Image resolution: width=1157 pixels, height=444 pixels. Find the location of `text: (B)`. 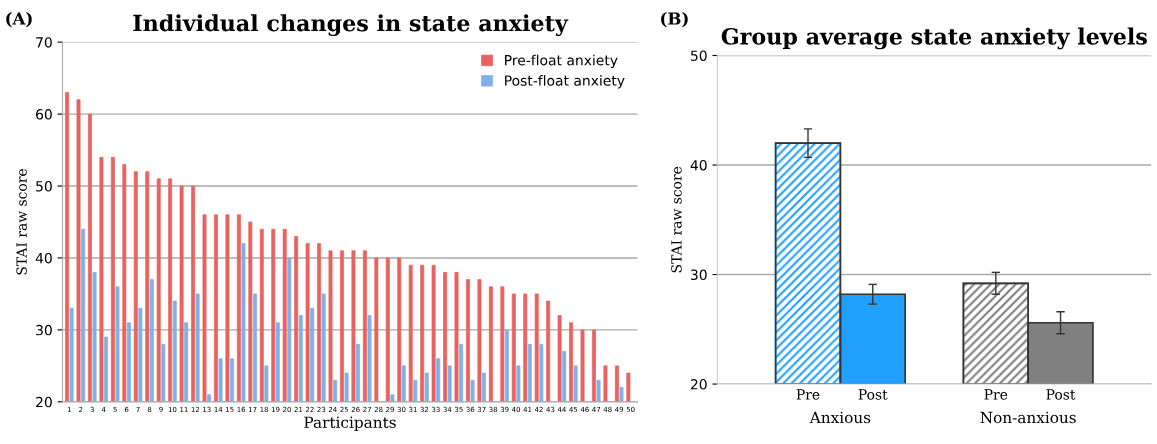

text: (B) is located at coordinates (674, 19).